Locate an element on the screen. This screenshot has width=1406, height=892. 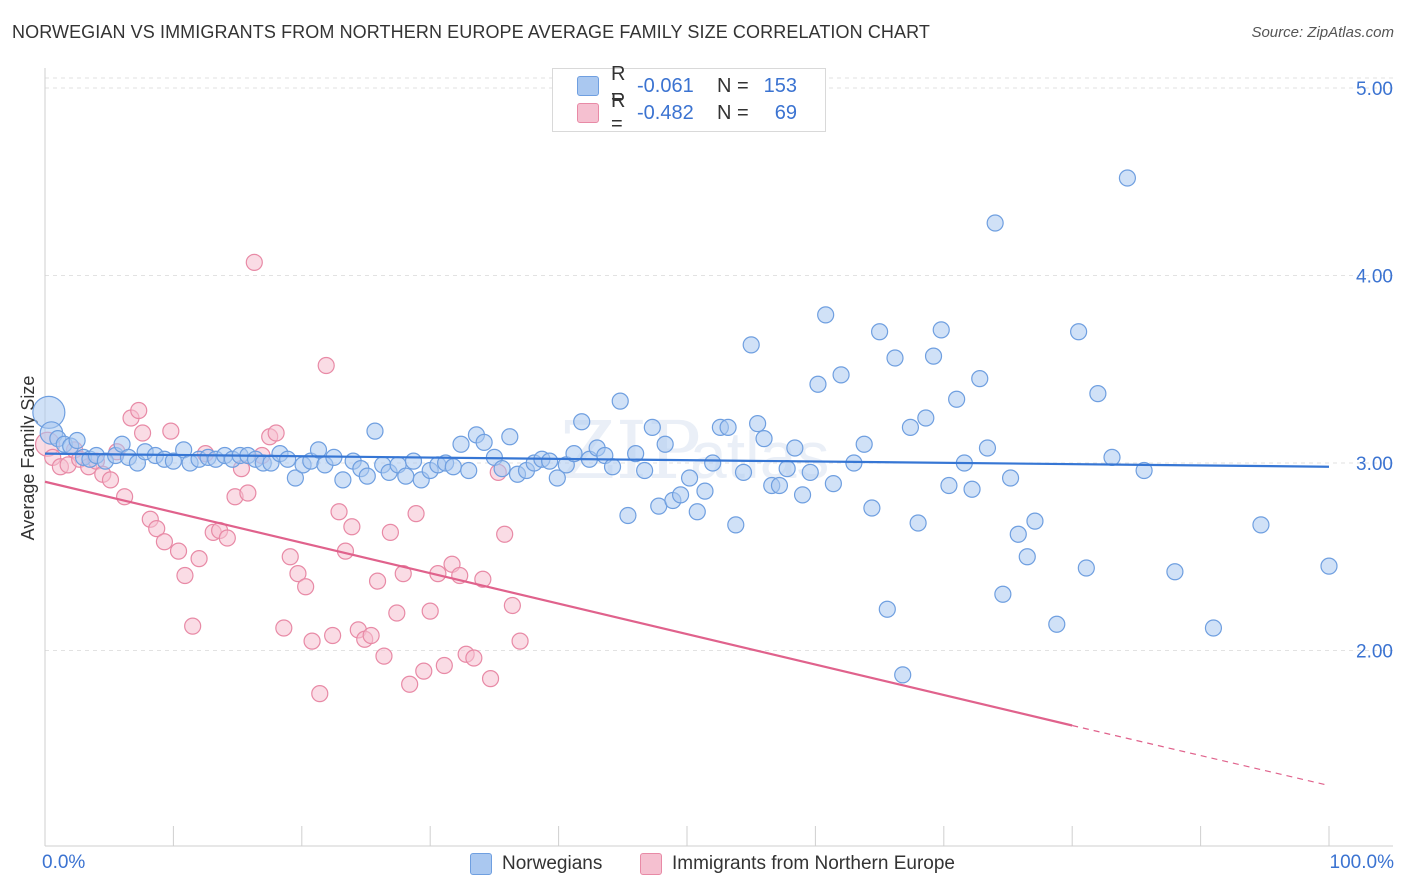
legend-row-norwegians: R = -0.061 N = 153 is located at coordinates (687, 85).